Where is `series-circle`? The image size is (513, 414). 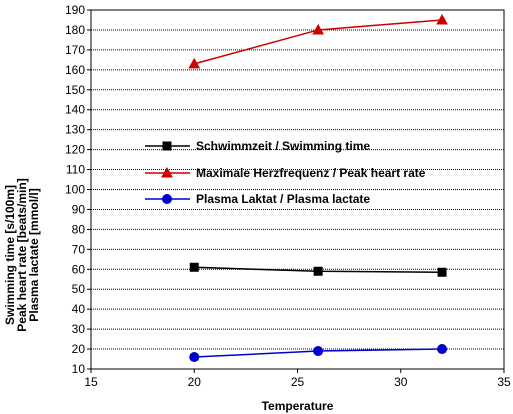
series-circle is located at coordinates (318, 353).